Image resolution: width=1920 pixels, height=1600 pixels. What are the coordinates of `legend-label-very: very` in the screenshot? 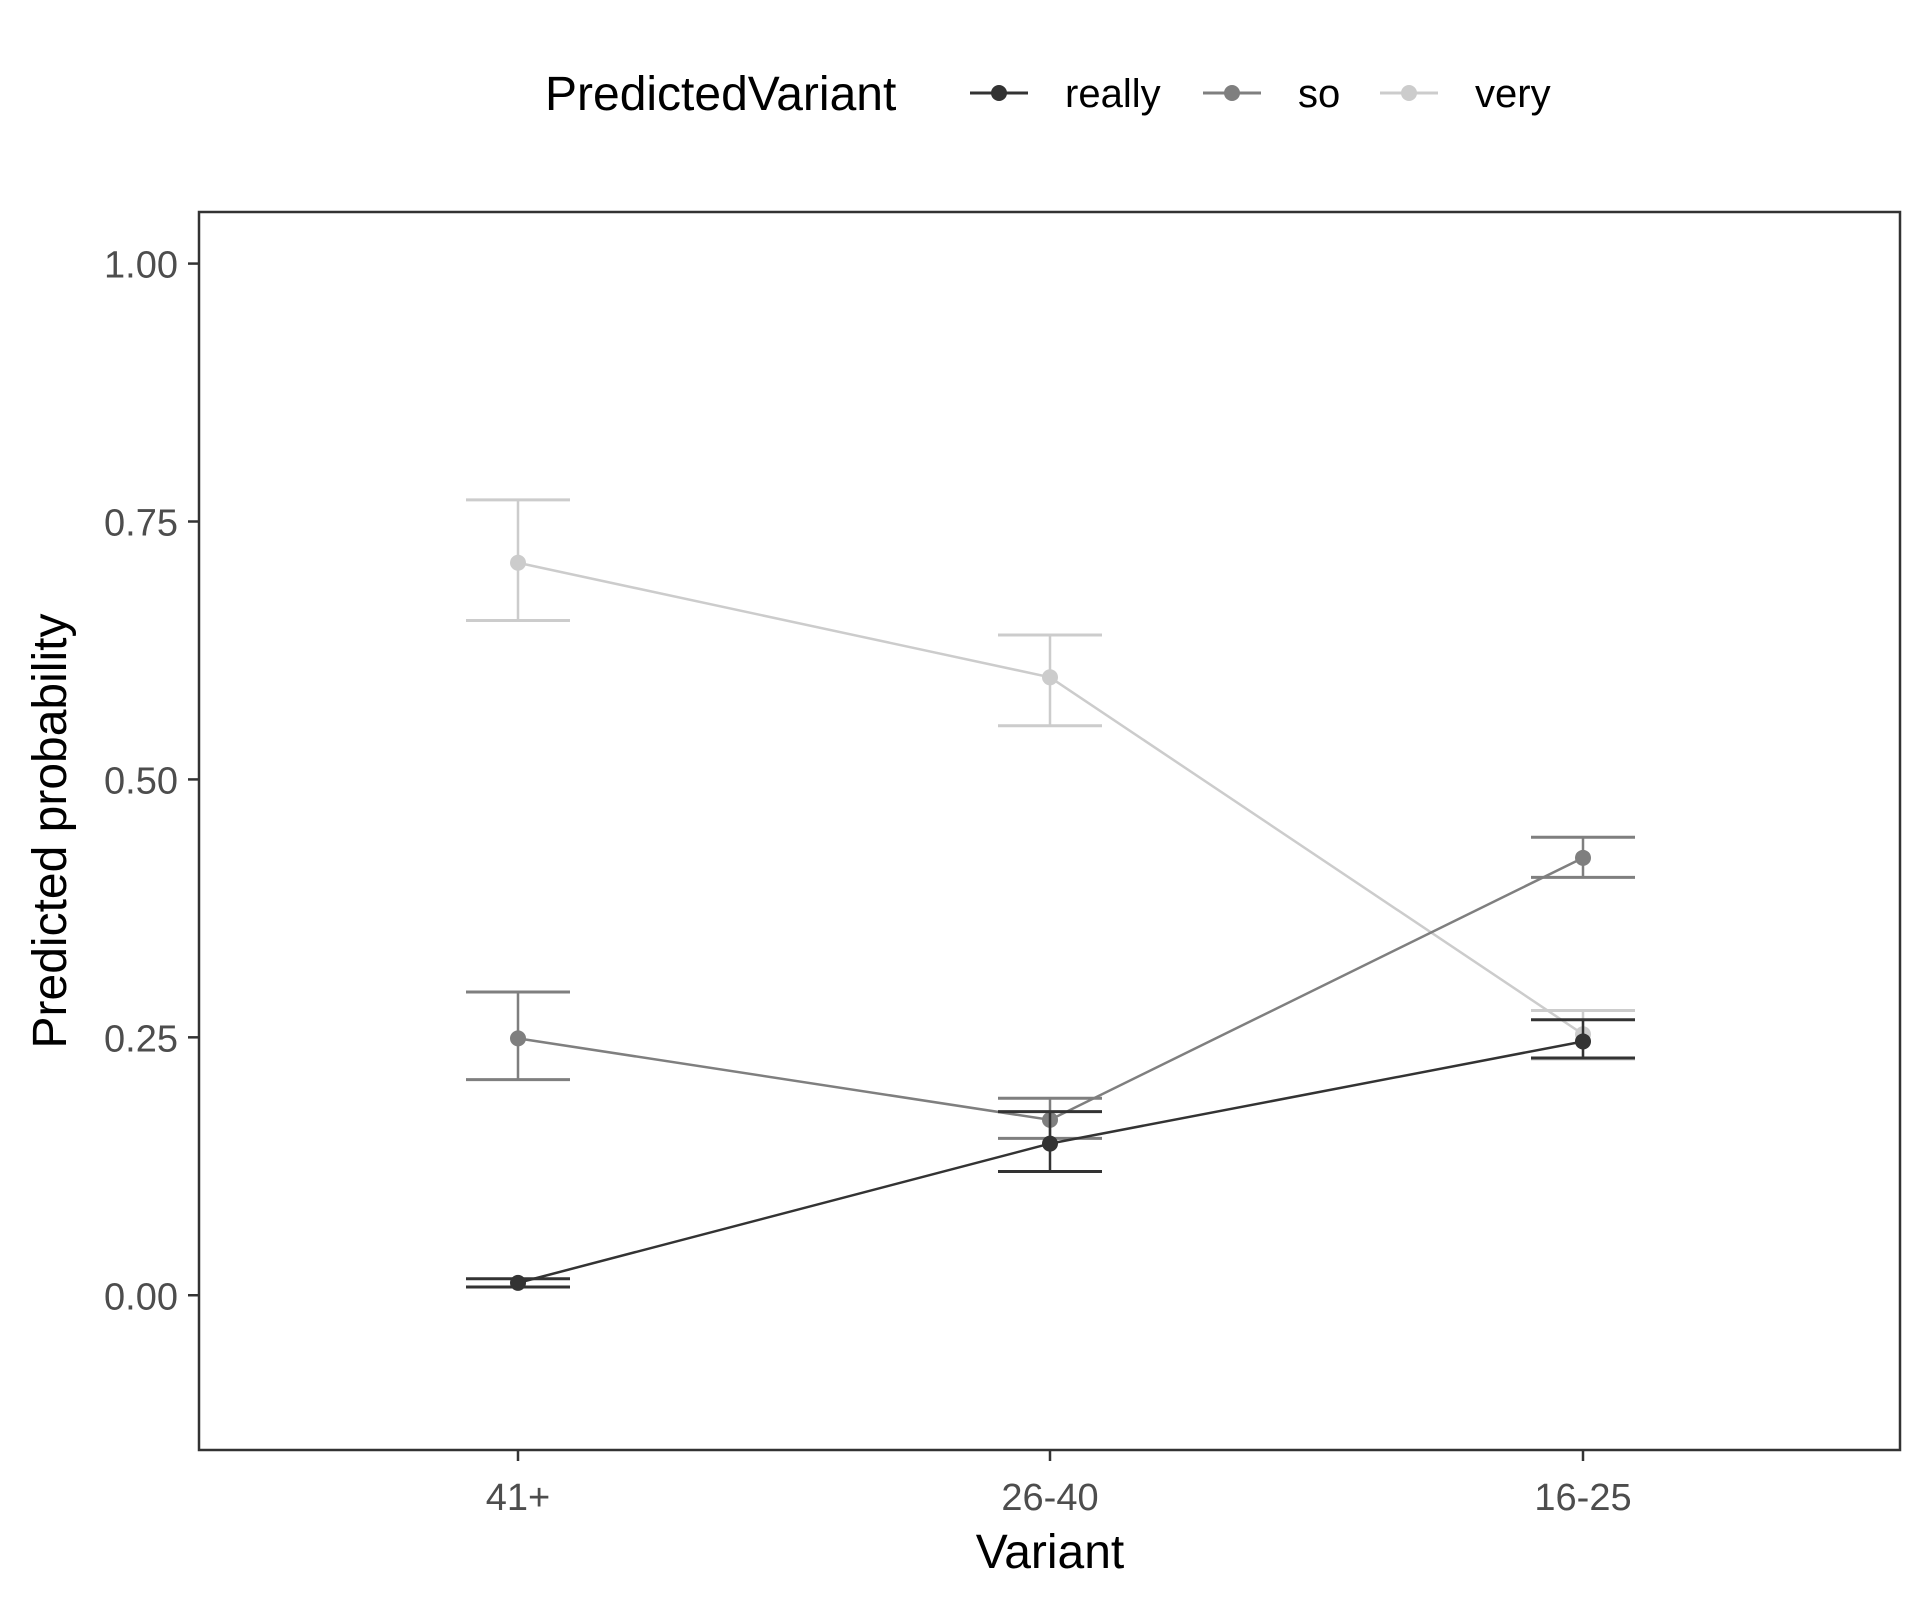 It's located at (1513, 94).